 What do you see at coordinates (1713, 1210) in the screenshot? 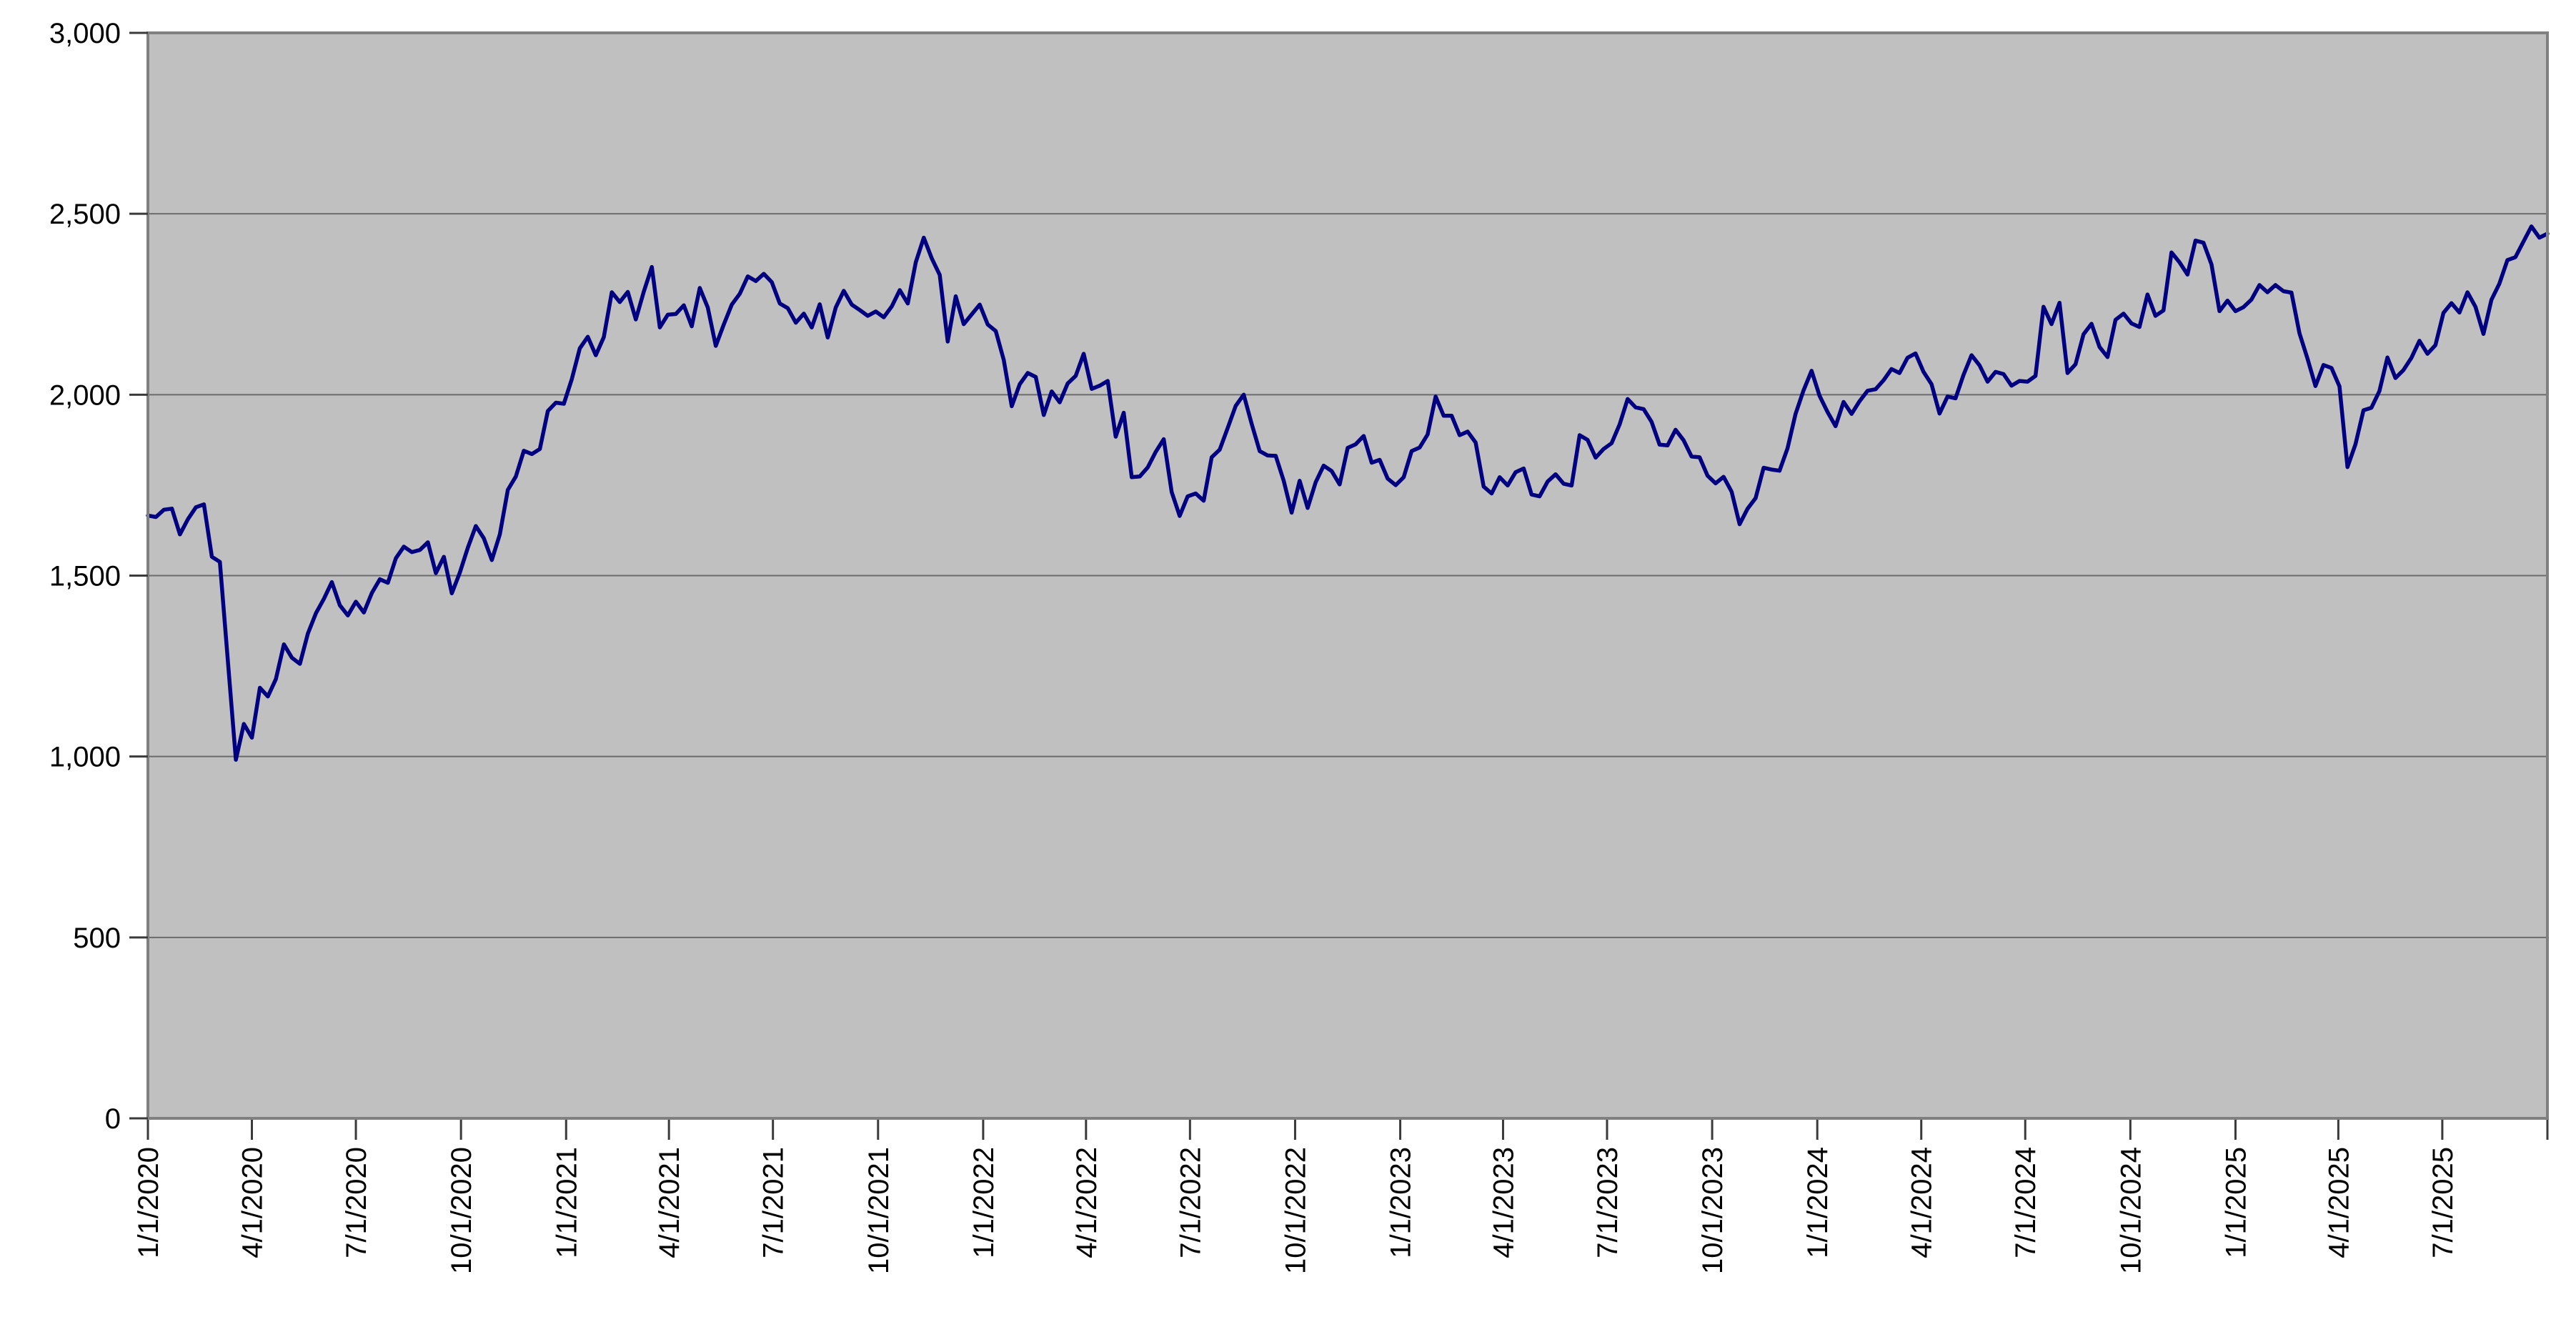
I see `x-axis-label: 10/1/2023` at bounding box center [1713, 1210].